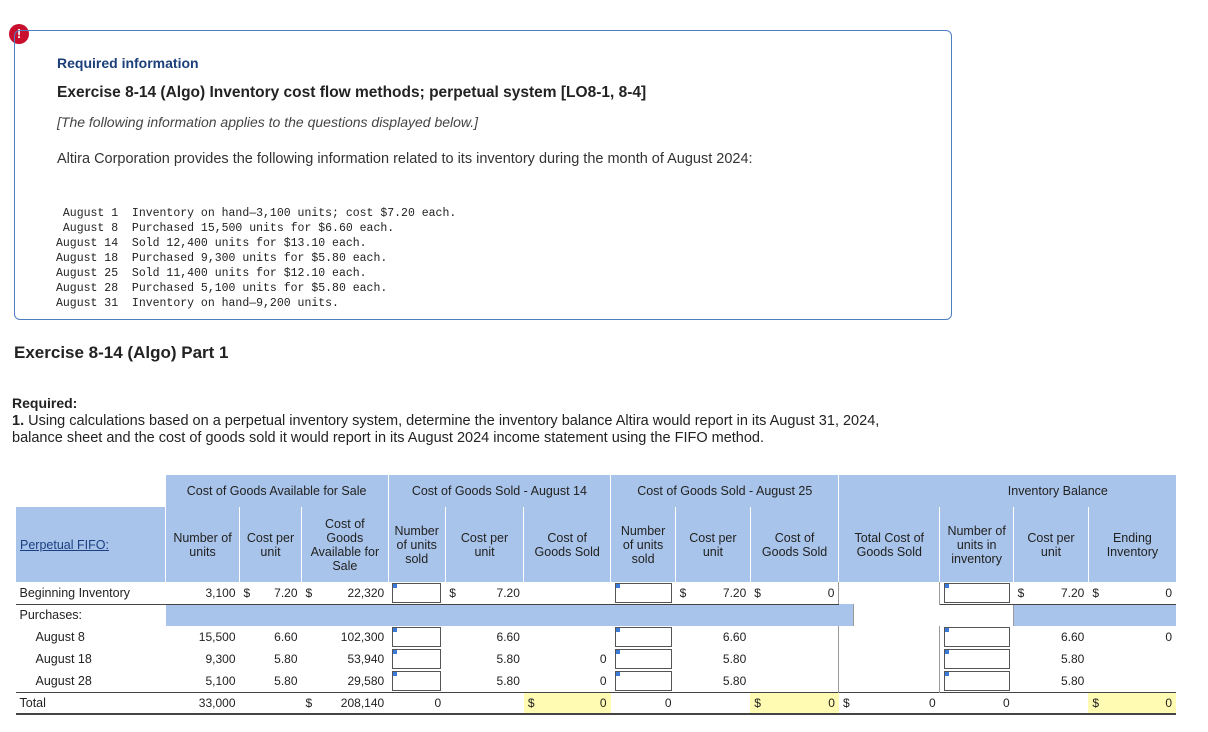  Describe the element at coordinates (1057, 491) in the screenshot. I see `header-inventory-balance: Inventory Balance` at that location.